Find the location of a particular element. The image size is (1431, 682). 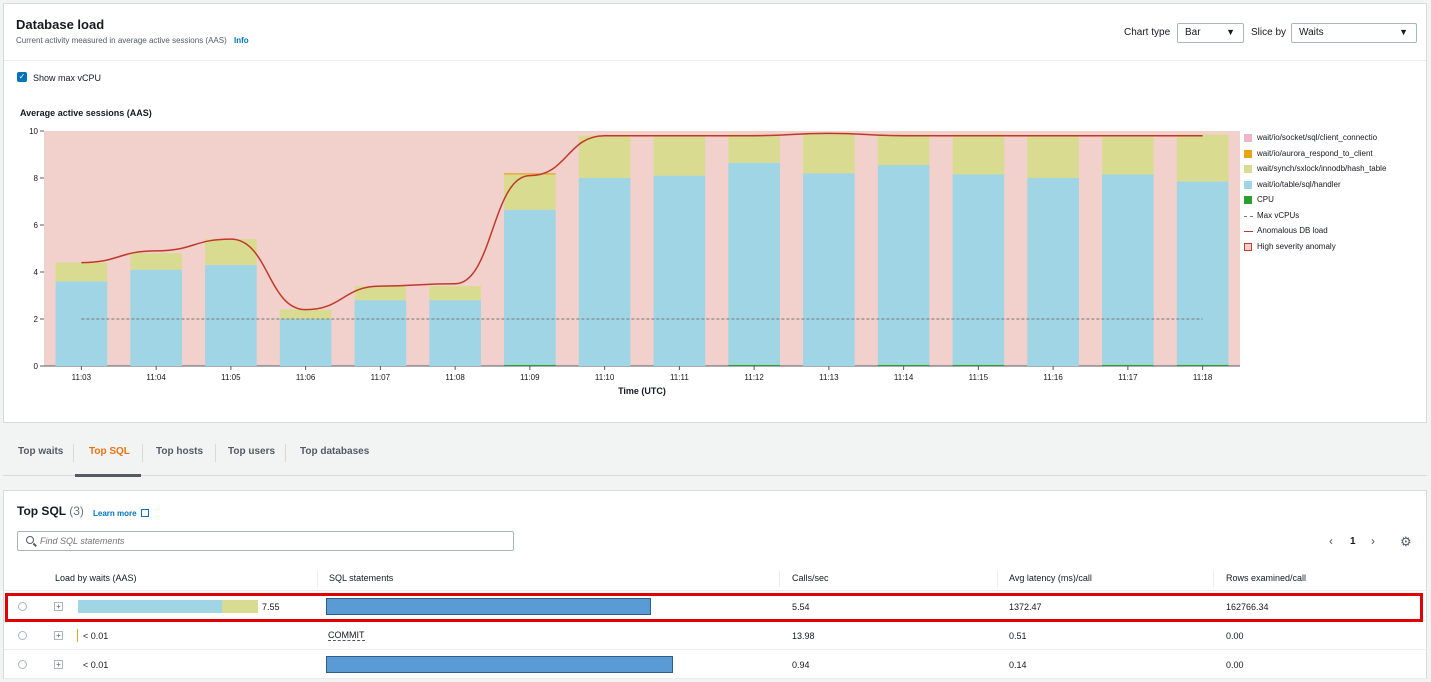

x-tick-label: 11:17 is located at coordinates (1128, 377).